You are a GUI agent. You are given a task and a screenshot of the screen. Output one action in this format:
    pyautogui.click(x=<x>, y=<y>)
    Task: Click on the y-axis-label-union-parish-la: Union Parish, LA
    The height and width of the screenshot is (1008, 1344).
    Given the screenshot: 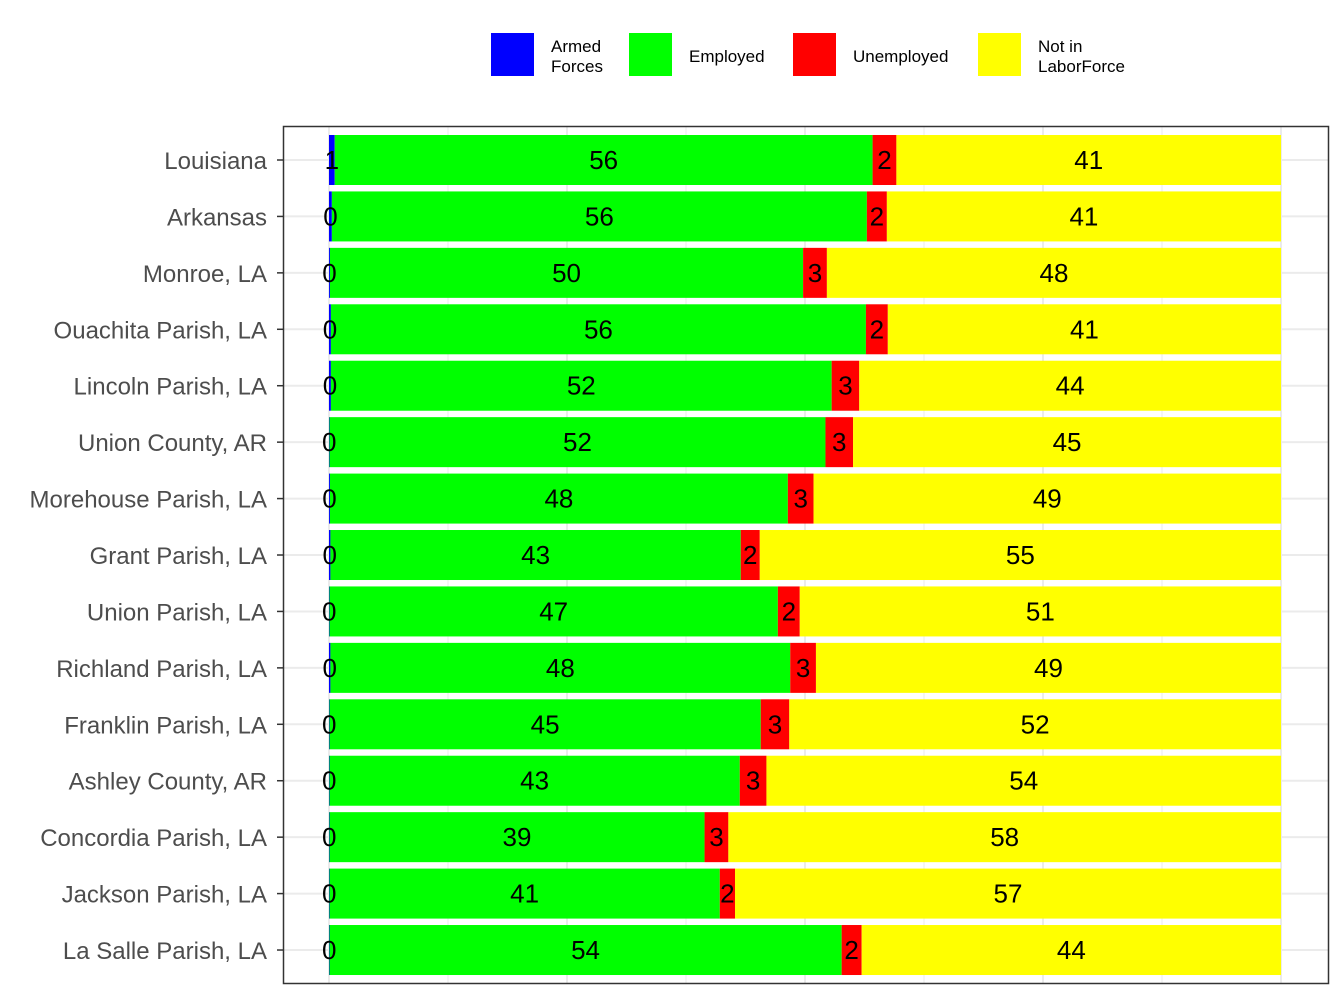 What is the action you would take?
    pyautogui.click(x=177, y=612)
    